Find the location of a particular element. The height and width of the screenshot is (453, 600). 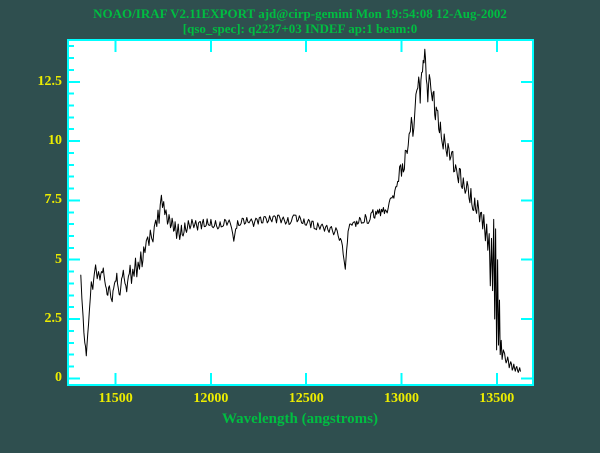

x-tick-label: 12000 is located at coordinates (211, 398).